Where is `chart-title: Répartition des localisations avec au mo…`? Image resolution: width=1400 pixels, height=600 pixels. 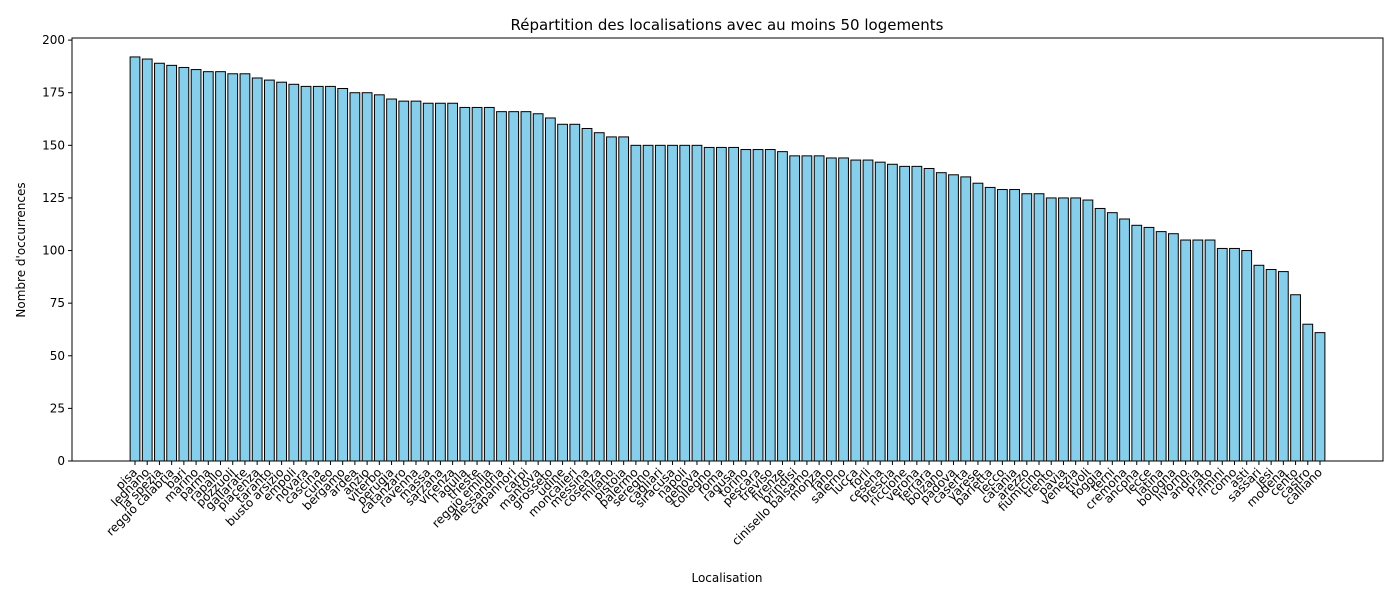 chart-title: Répartition des localisations avec au mo… is located at coordinates (726, 25).